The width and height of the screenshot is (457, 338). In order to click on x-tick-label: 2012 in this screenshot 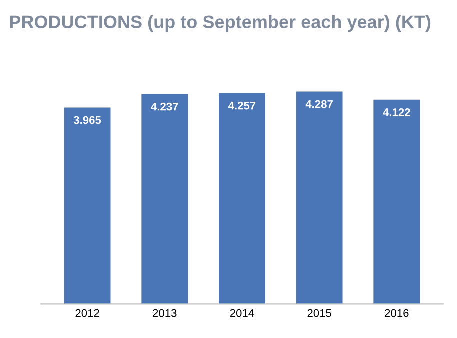, I will do `click(88, 313)`.